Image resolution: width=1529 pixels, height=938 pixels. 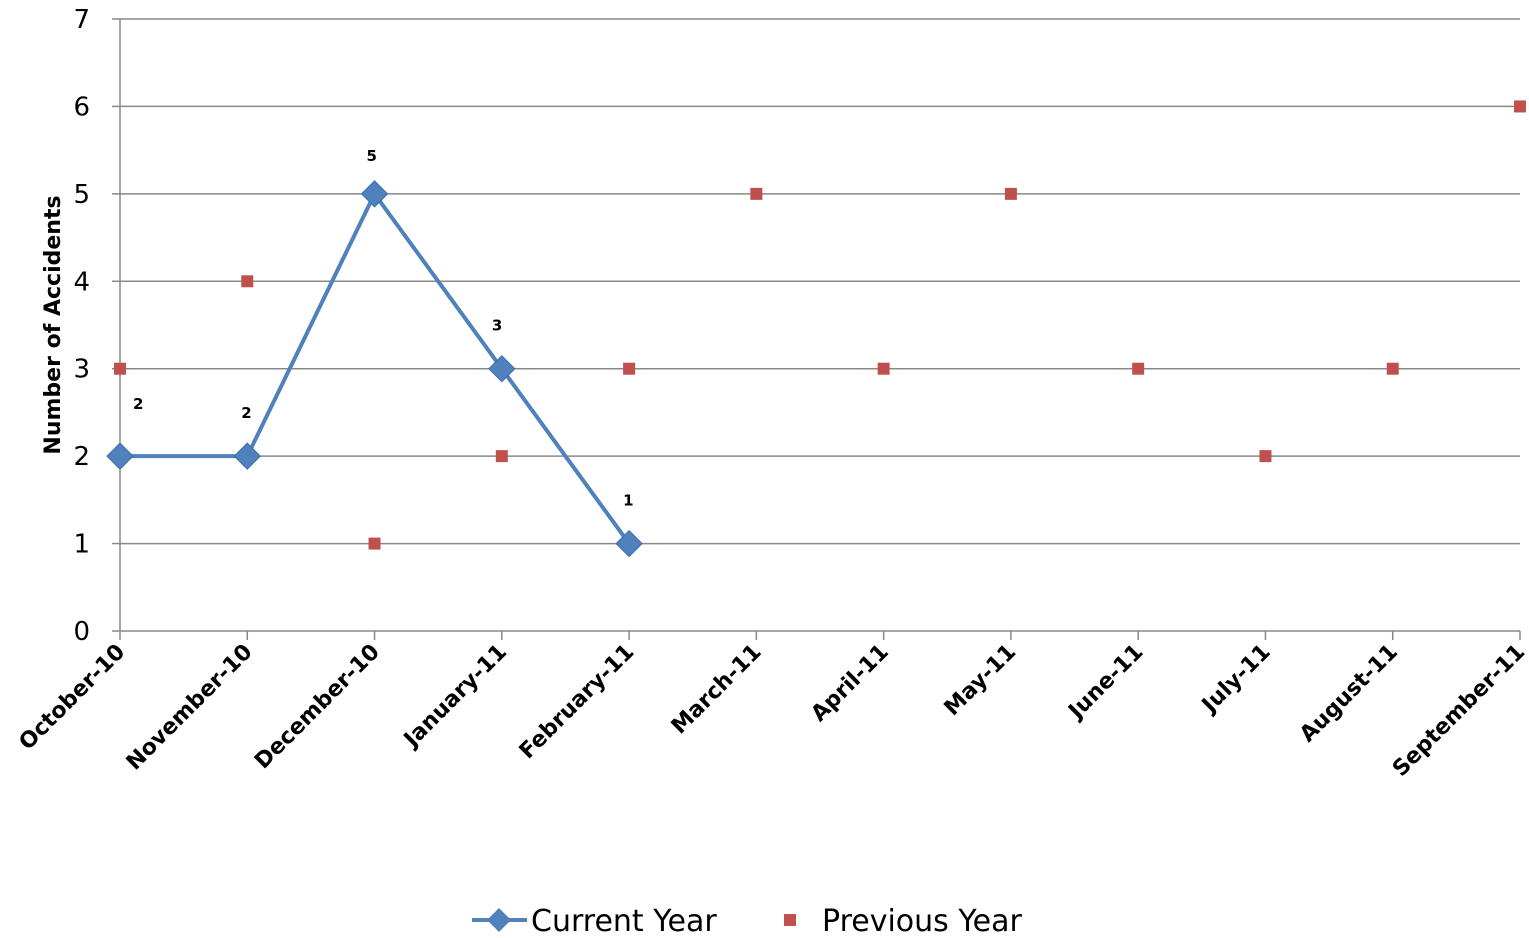 I want to click on data-labels: 2 2 5 3 1, so click(x=383, y=328).